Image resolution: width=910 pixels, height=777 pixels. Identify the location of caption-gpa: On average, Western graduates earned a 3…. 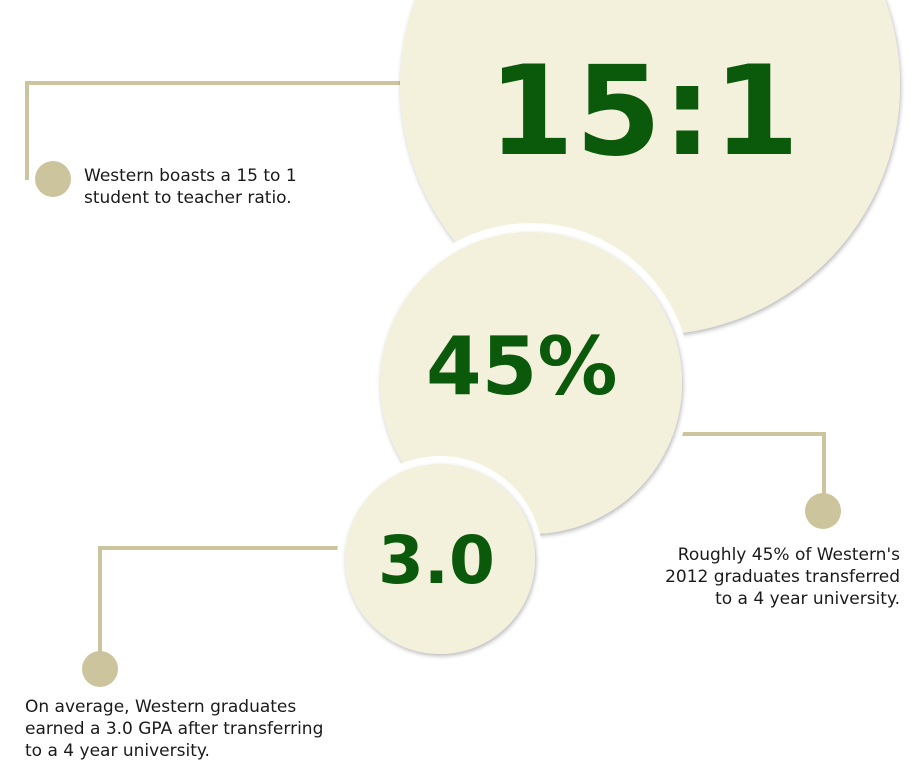
(174, 729).